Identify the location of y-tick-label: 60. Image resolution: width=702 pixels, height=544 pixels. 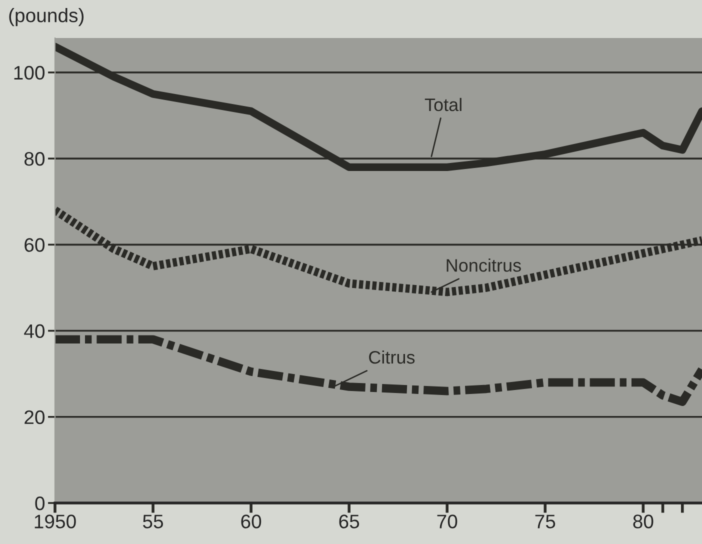
(34, 245).